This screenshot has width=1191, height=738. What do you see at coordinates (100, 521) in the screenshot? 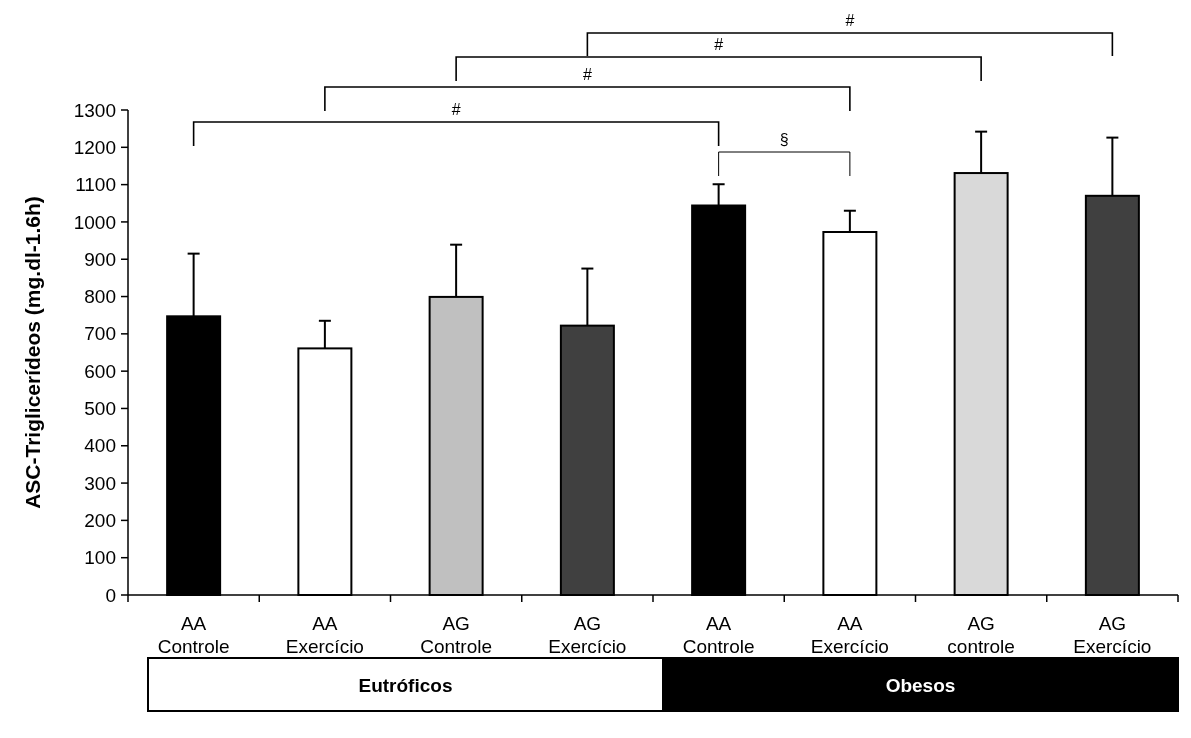
I see `y-tick-label: 200` at bounding box center [100, 521].